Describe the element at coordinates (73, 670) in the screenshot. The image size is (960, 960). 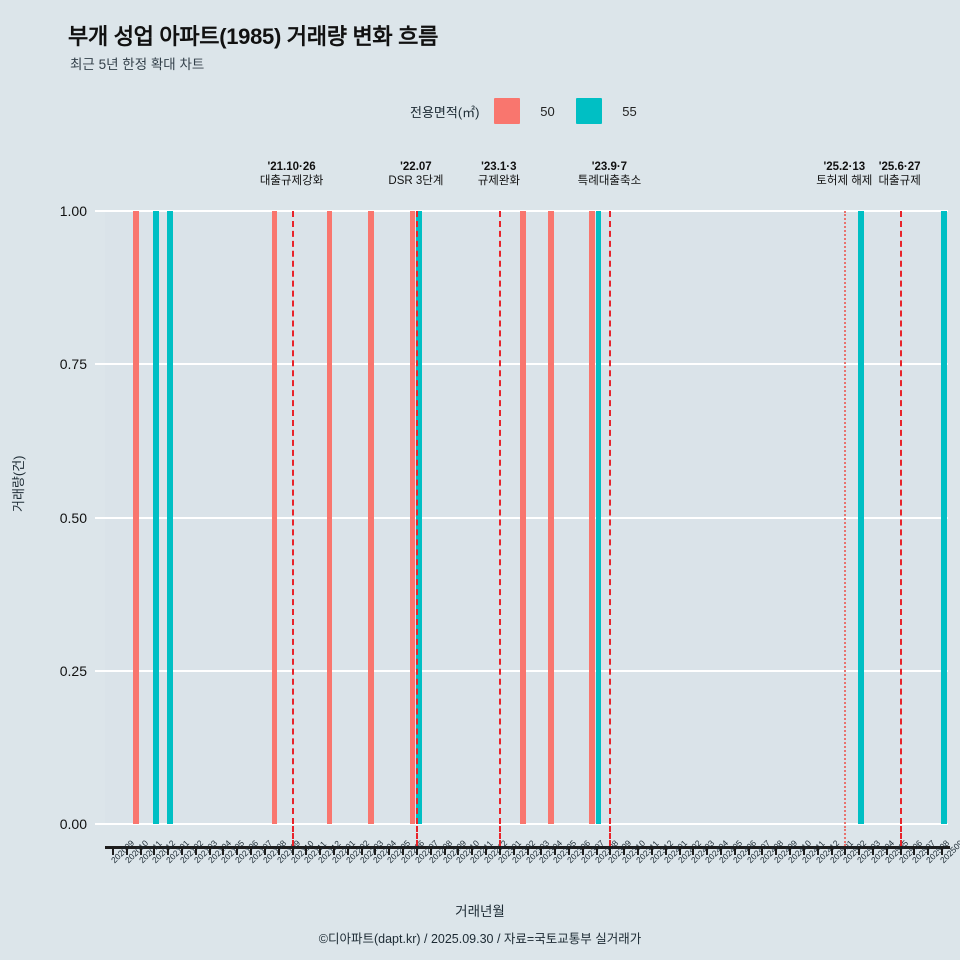
I see `y-tick-label: 0.25` at that location.